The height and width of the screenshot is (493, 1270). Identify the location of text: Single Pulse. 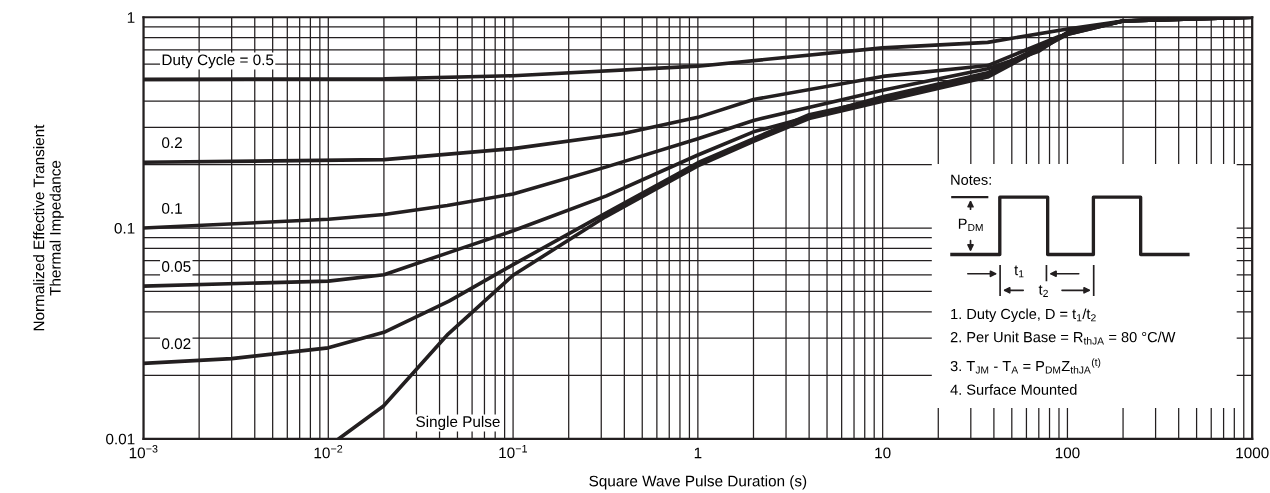
(458, 423).